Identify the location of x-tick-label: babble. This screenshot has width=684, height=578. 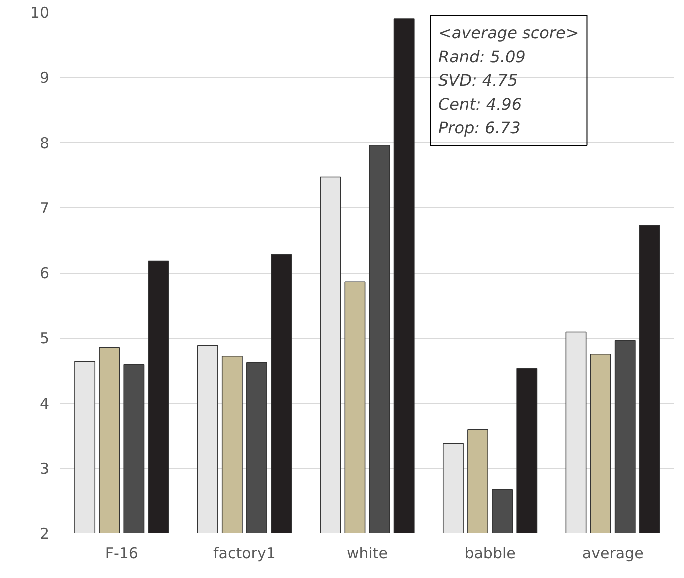
(490, 553).